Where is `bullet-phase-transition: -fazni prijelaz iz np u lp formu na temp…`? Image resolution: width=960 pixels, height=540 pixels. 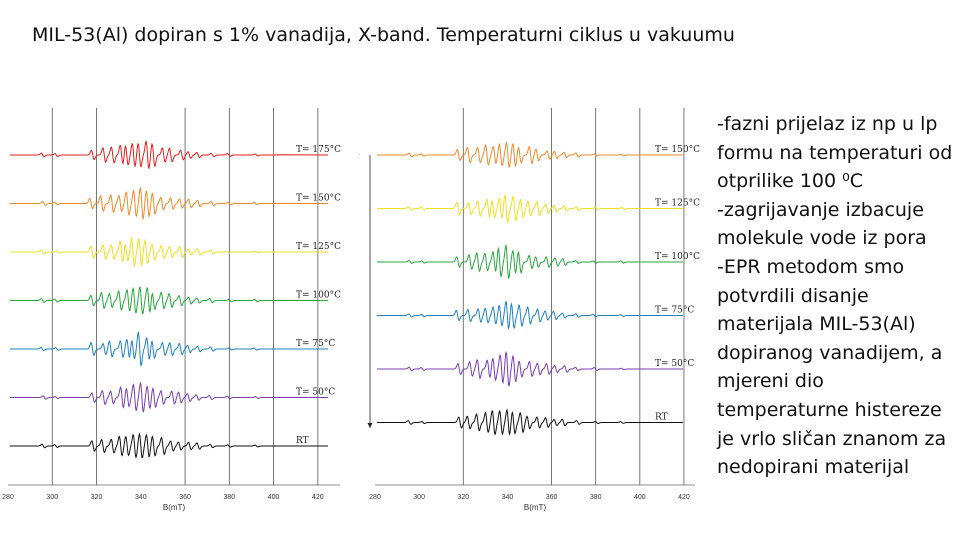 bullet-phase-transition: -fazni prijelaz iz np u lp formu na temp… is located at coordinates (835, 153).